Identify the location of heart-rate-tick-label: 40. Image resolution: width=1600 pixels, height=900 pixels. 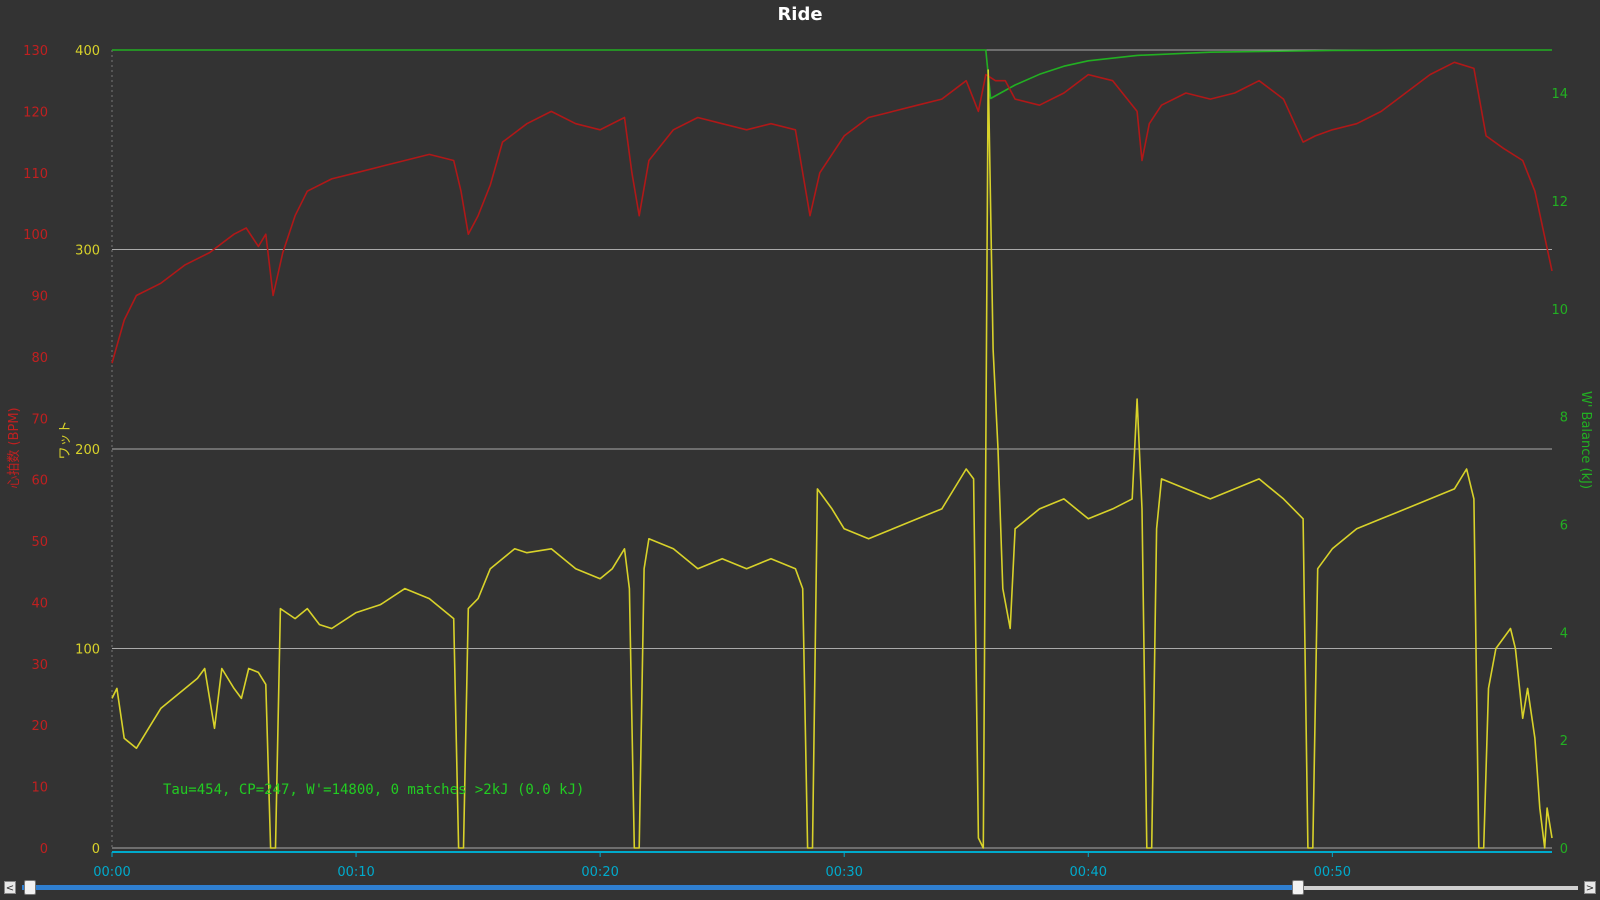
(39, 603).